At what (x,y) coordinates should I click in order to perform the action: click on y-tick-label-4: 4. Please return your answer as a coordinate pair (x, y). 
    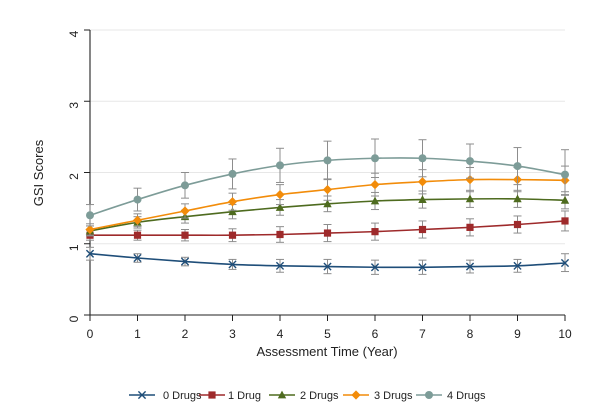
    Looking at the image, I should click on (74, 33).